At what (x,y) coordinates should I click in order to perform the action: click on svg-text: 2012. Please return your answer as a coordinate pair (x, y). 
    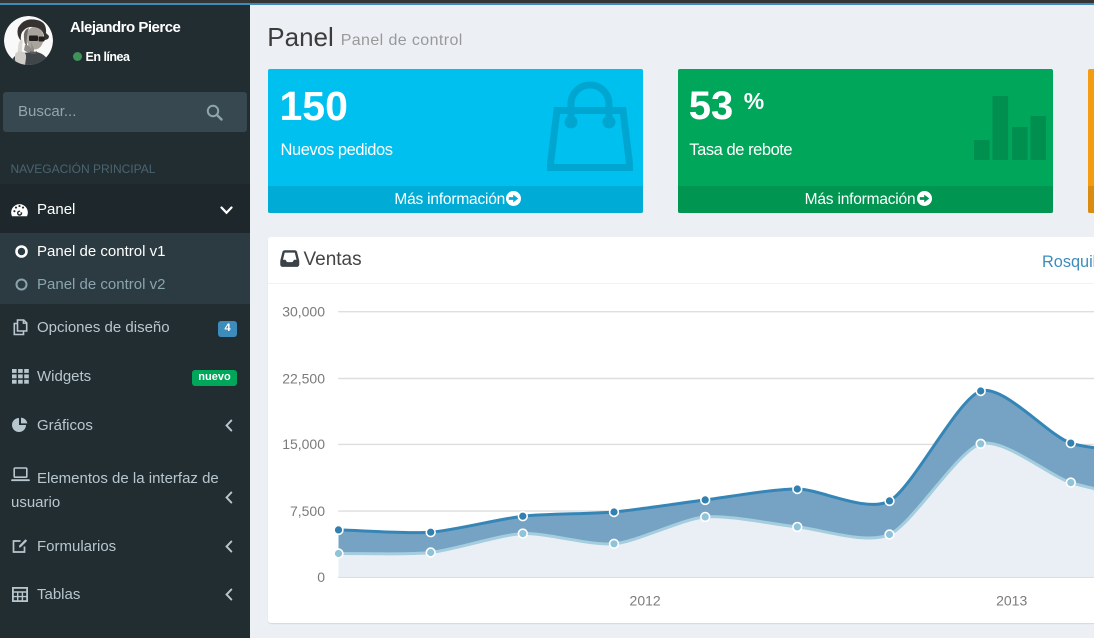
    Looking at the image, I should click on (644, 600).